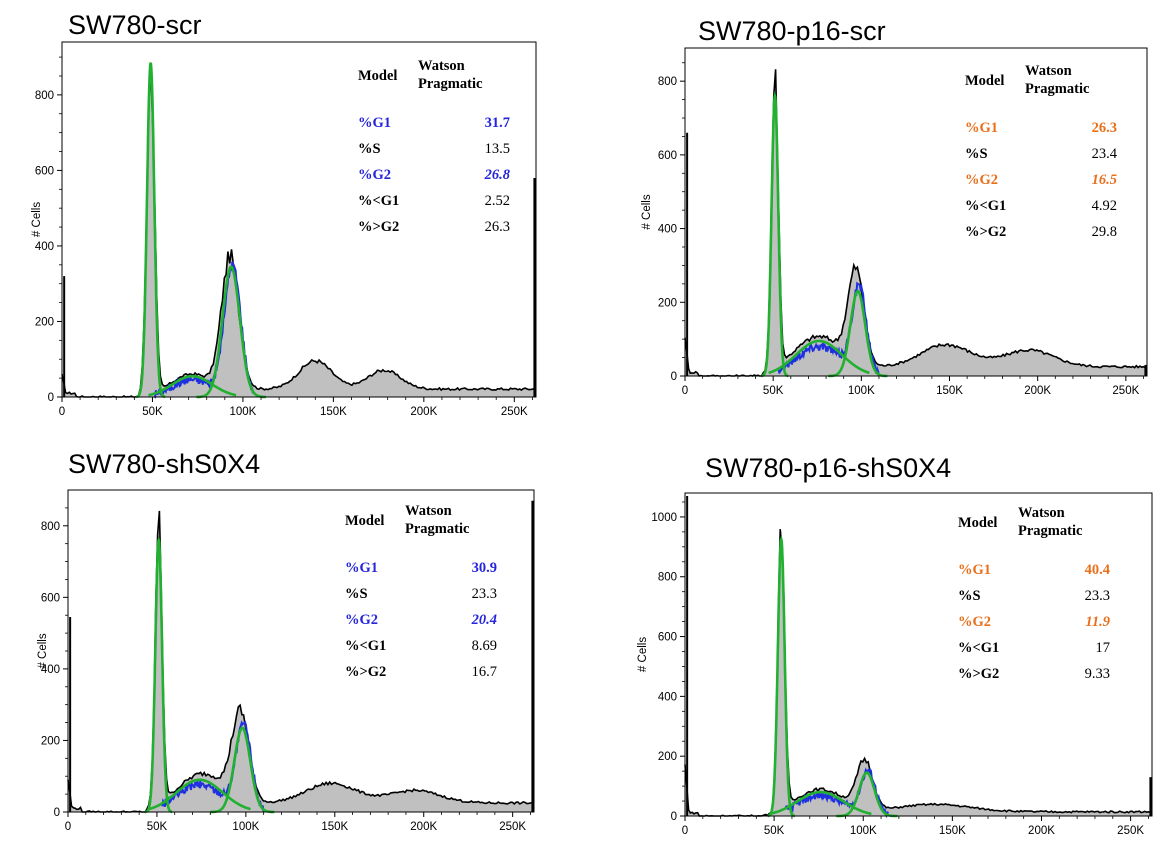 This screenshot has width=1153, height=855. What do you see at coordinates (497, 149) in the screenshot?
I see `stats-row-value: 13.5` at bounding box center [497, 149].